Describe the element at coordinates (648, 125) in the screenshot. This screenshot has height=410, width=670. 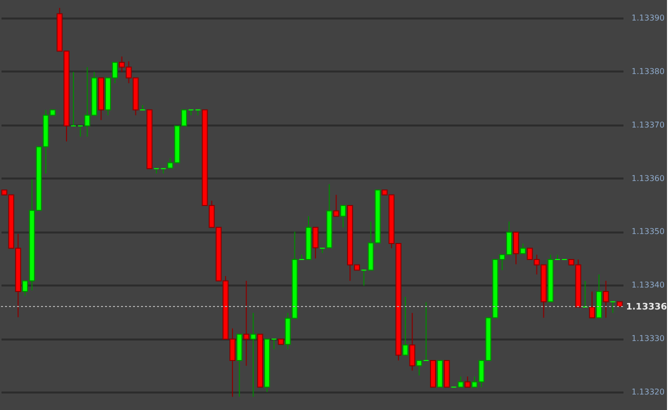
I see `y-tick-label: 1.13370` at that location.